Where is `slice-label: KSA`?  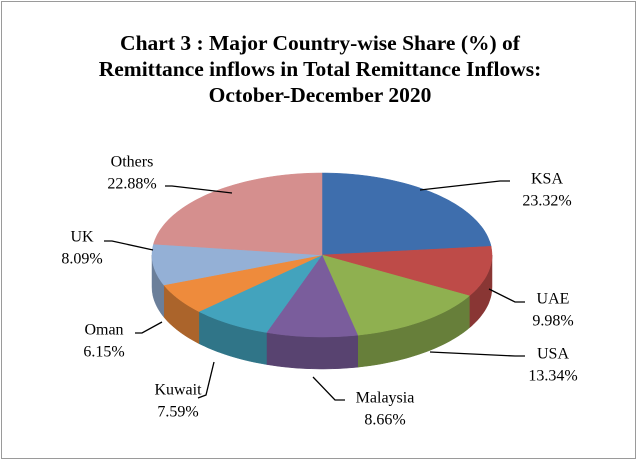 slice-label: KSA is located at coordinates (547, 179).